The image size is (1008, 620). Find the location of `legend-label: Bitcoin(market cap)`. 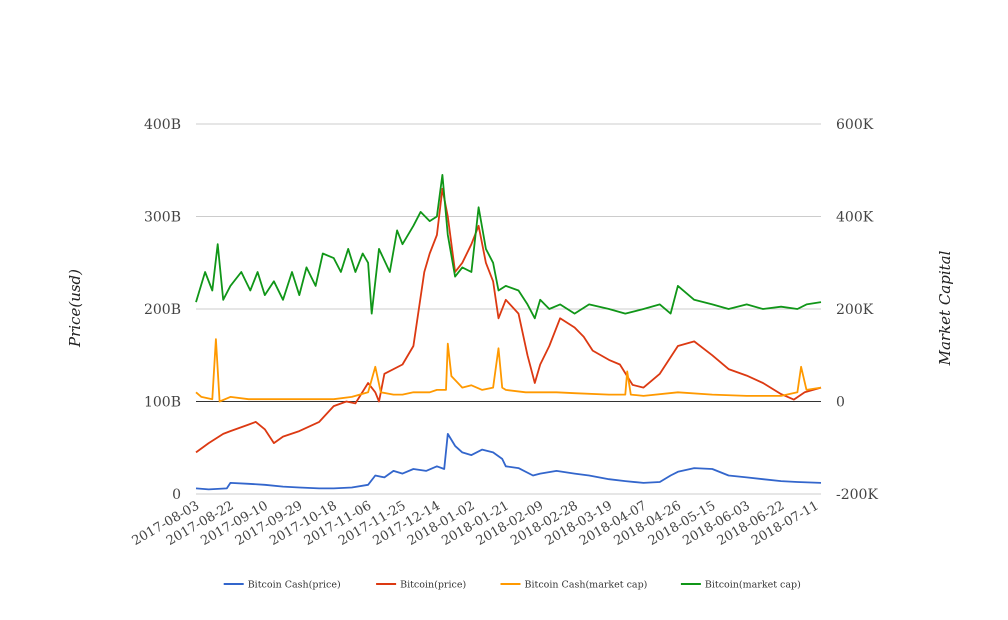

legend-label: Bitcoin(market cap) is located at coordinates (753, 585).